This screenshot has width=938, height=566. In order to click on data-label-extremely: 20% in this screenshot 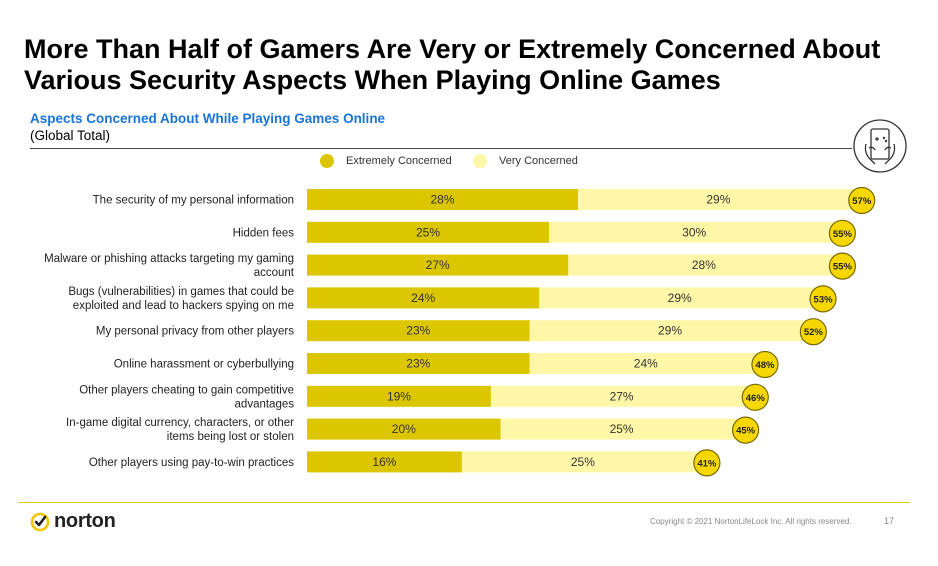, I will do `click(404, 429)`.